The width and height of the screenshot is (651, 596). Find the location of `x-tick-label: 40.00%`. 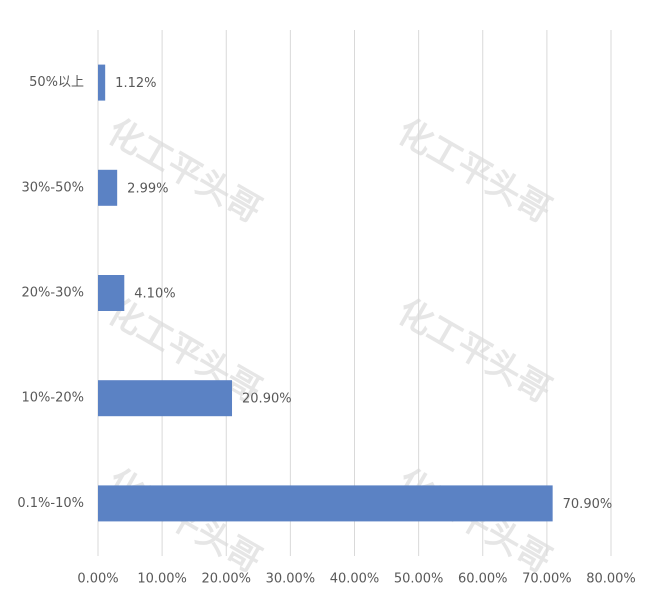

x-tick-label: 40.00% is located at coordinates (355, 579).